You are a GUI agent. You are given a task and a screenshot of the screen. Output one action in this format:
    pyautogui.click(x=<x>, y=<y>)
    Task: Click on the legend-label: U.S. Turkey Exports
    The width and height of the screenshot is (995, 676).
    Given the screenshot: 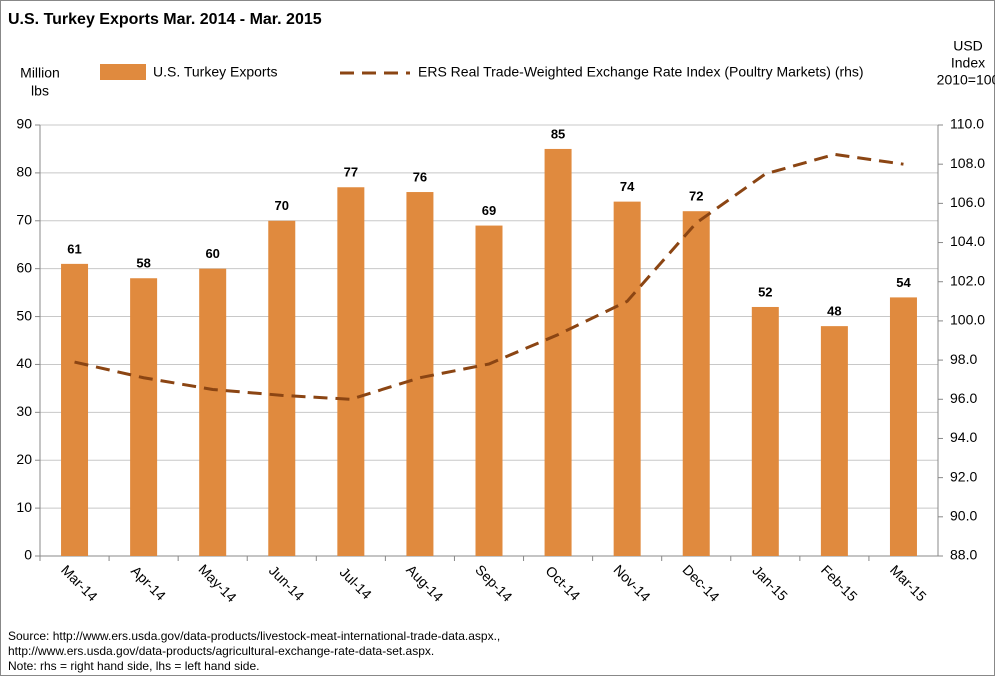 What is the action you would take?
    pyautogui.click(x=215, y=72)
    